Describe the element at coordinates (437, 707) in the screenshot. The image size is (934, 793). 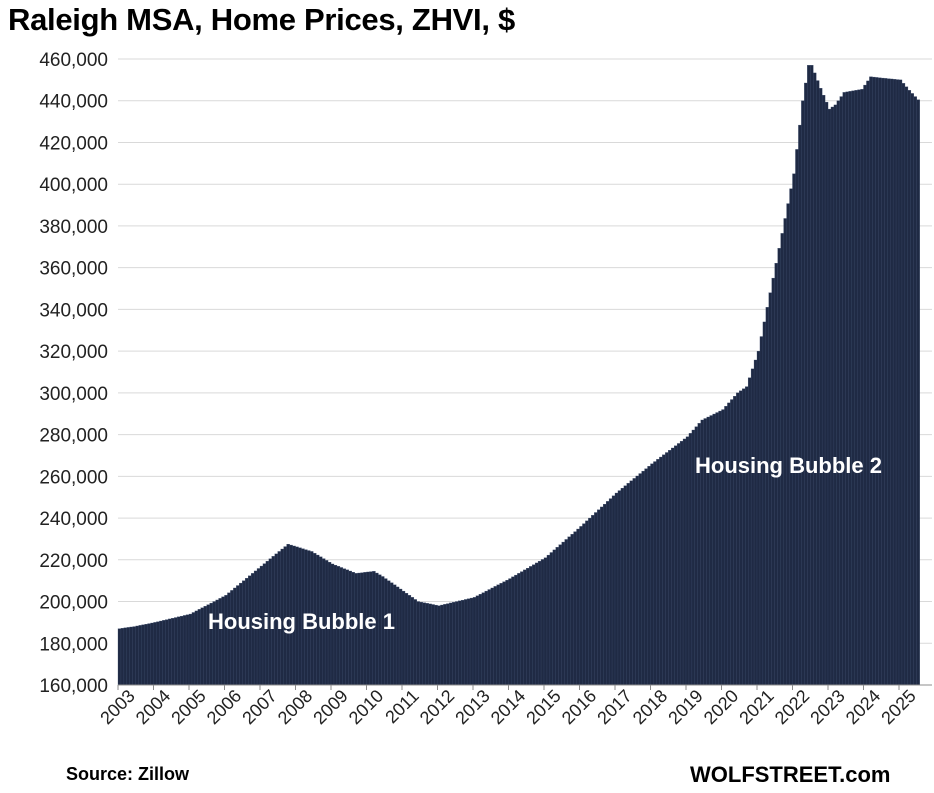
I see `x-tick-label: 2012` at that location.